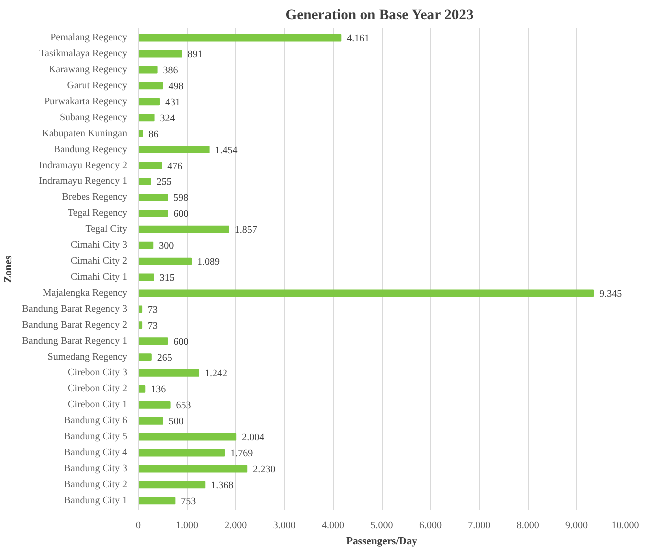 The height and width of the screenshot is (555, 661). Describe the element at coordinates (8, 270) in the screenshot. I see `y-axis-title: Zones` at that location.